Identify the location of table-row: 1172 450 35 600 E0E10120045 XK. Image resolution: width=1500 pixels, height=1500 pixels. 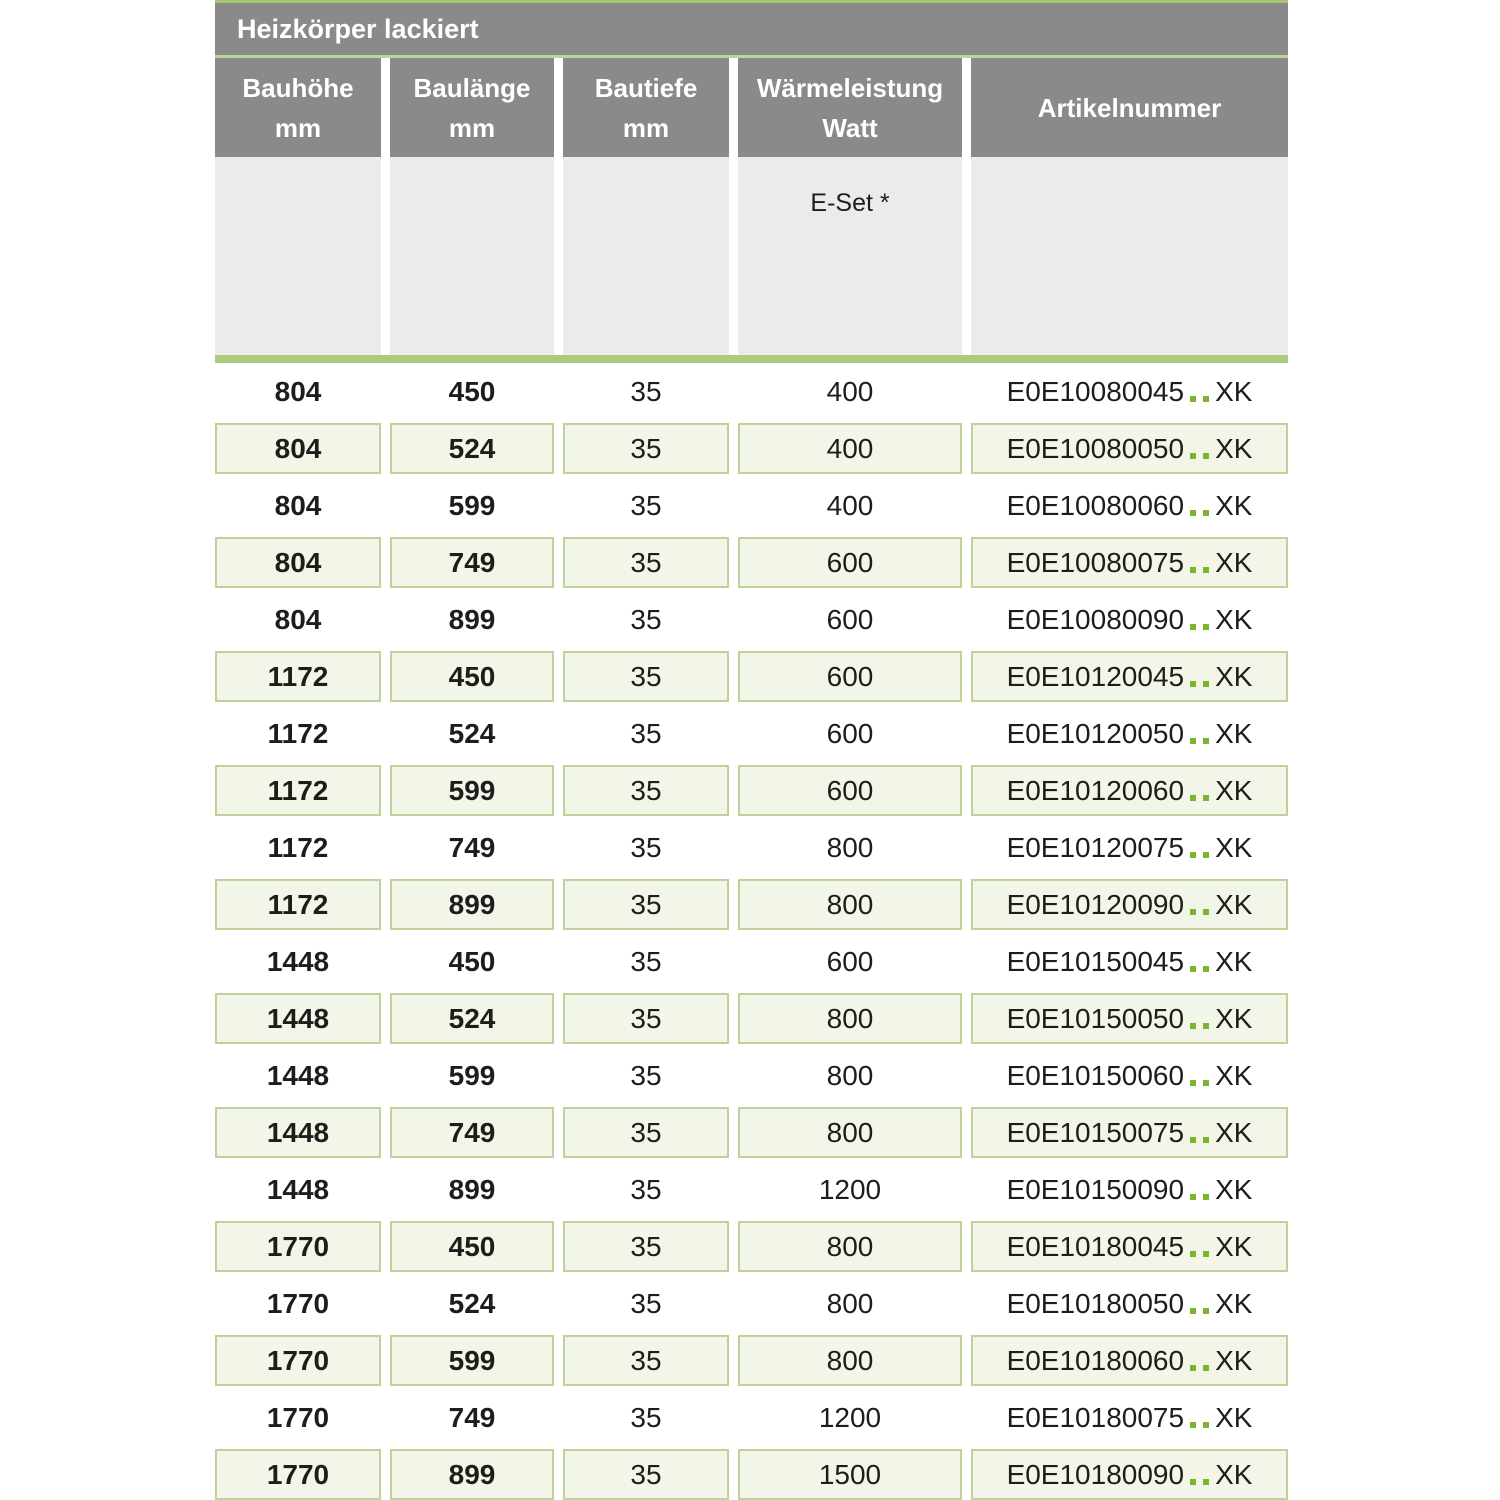
(751, 676).